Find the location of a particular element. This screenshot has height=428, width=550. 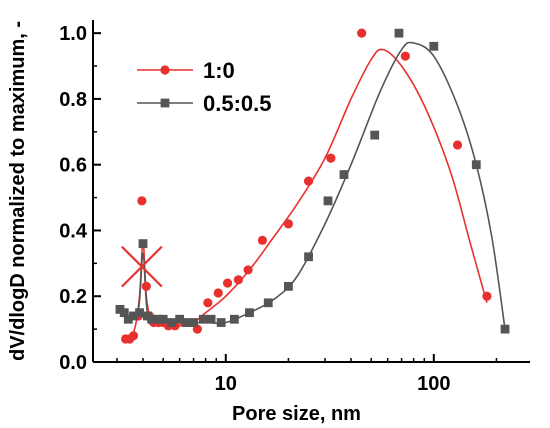

y-axis-title: dV/dlogD normalized to maximum, - is located at coordinates (18, 191).